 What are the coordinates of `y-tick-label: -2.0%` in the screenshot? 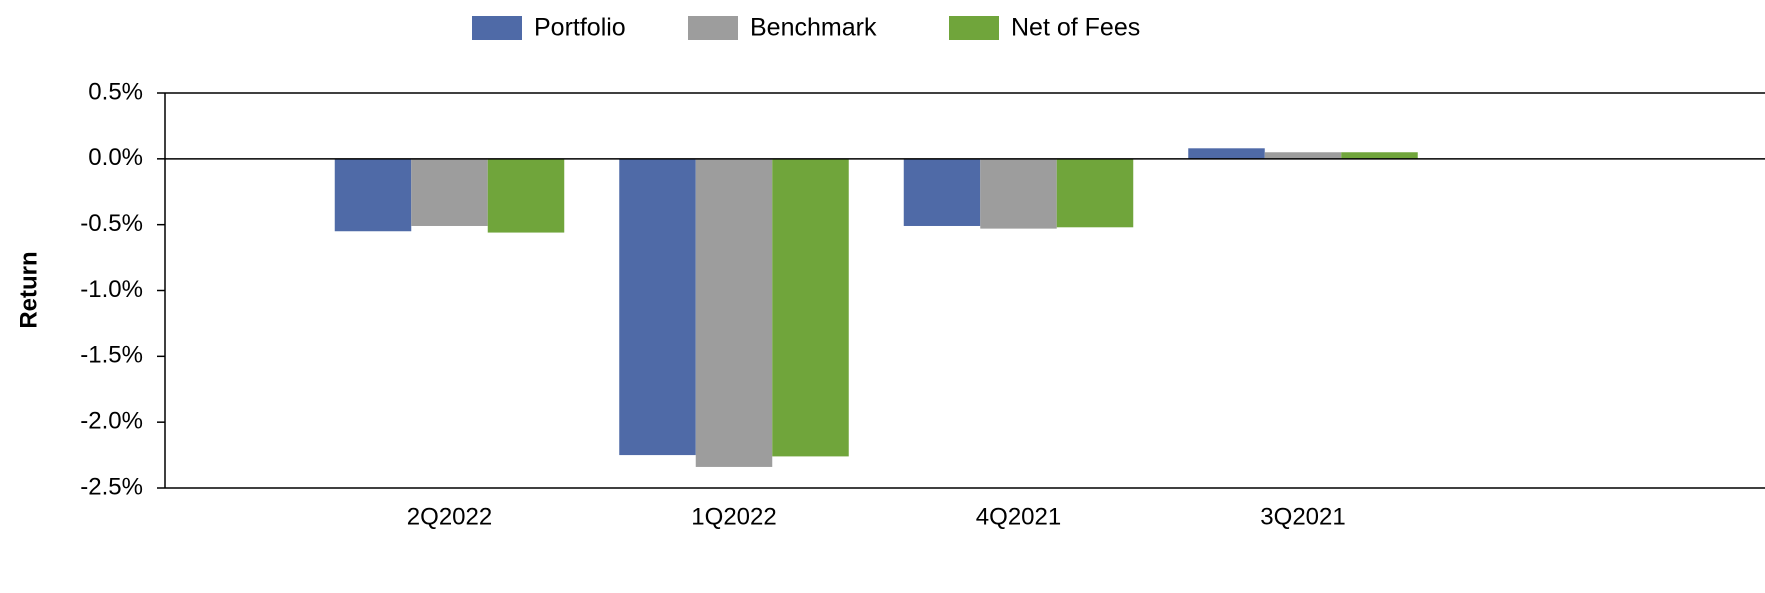 It's located at (111, 421).